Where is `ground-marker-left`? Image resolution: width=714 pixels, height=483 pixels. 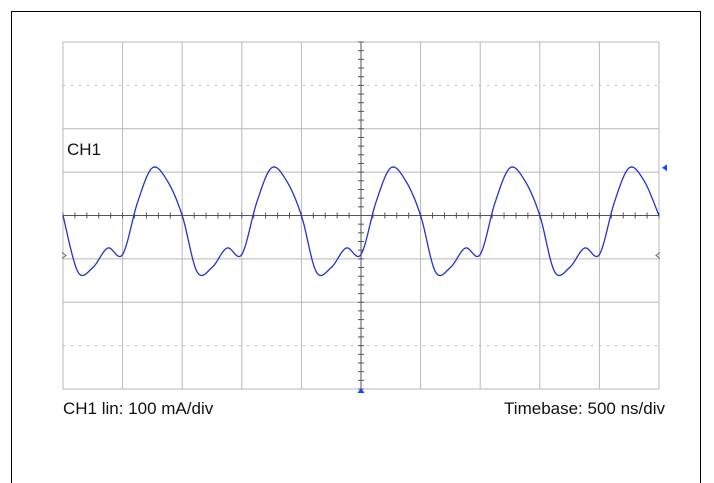
ground-marker-left is located at coordinates (64, 255).